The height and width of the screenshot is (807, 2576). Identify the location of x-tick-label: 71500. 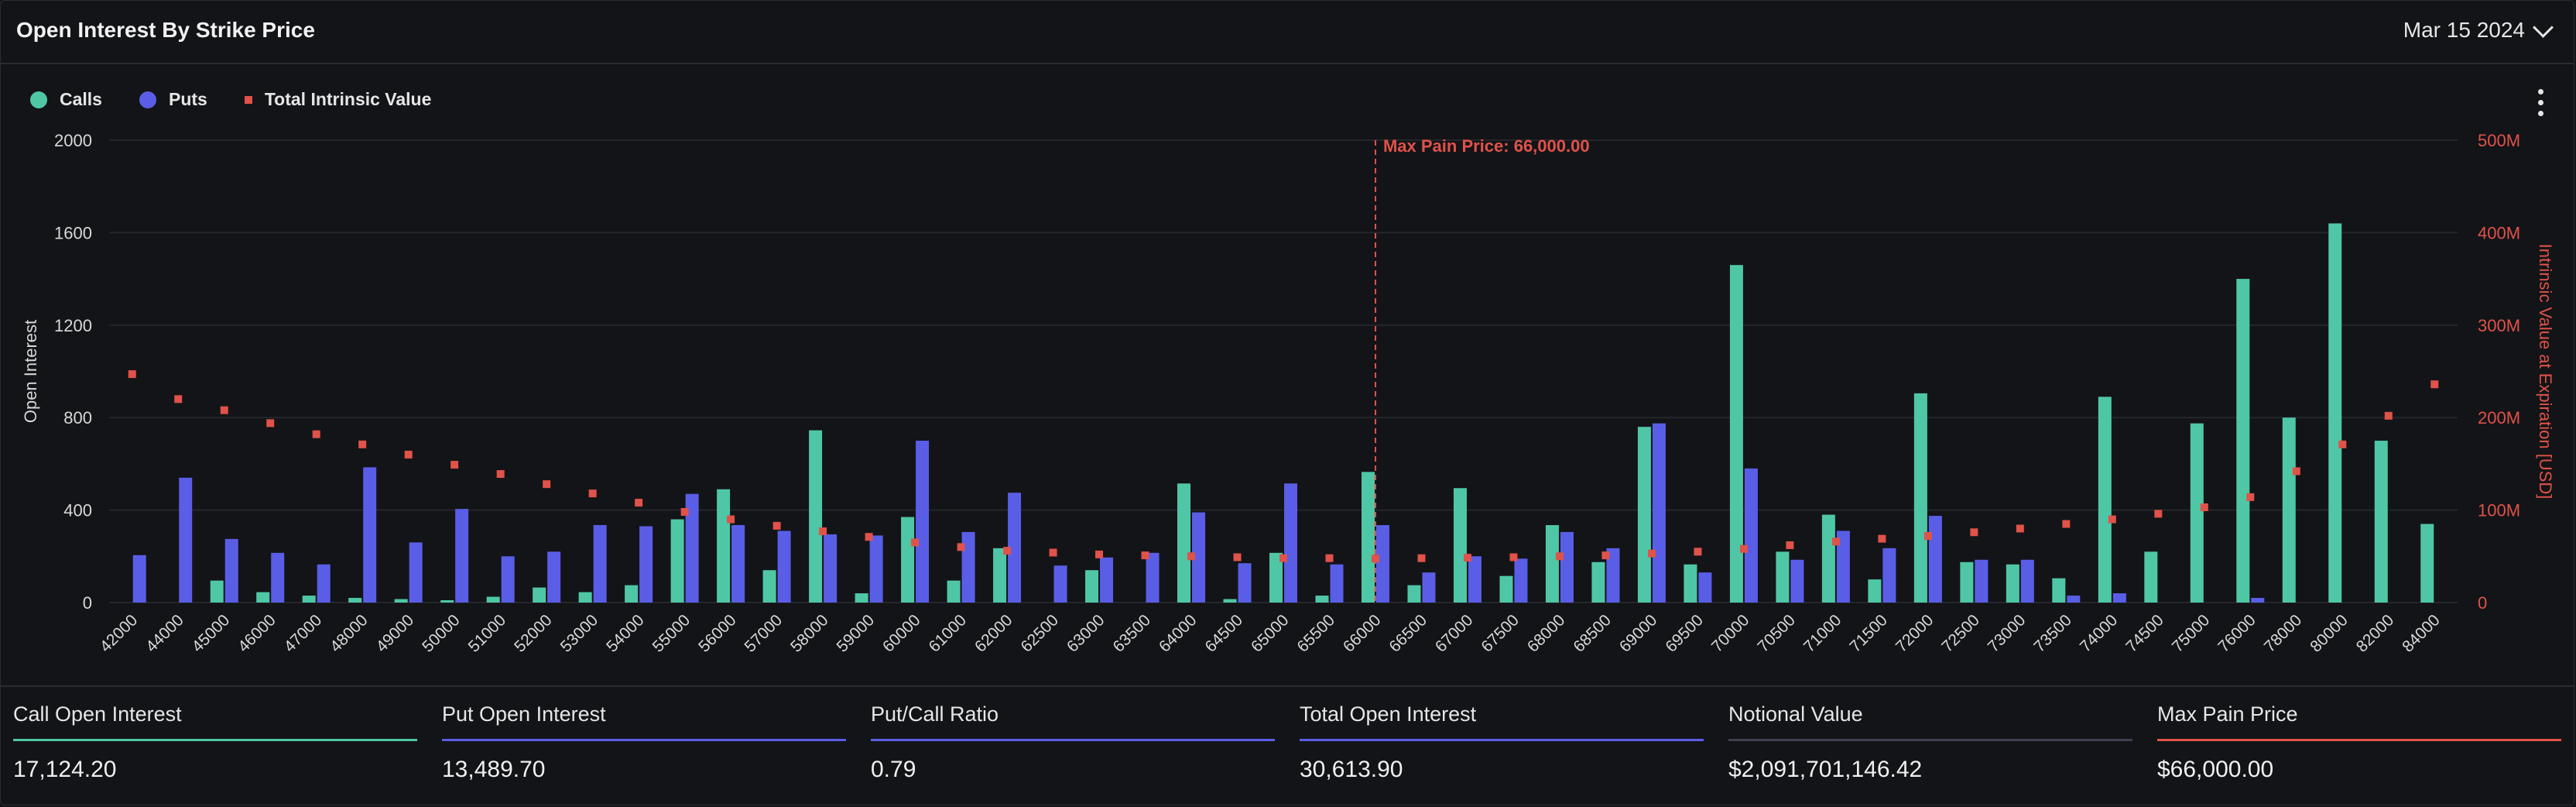
(1868, 633).